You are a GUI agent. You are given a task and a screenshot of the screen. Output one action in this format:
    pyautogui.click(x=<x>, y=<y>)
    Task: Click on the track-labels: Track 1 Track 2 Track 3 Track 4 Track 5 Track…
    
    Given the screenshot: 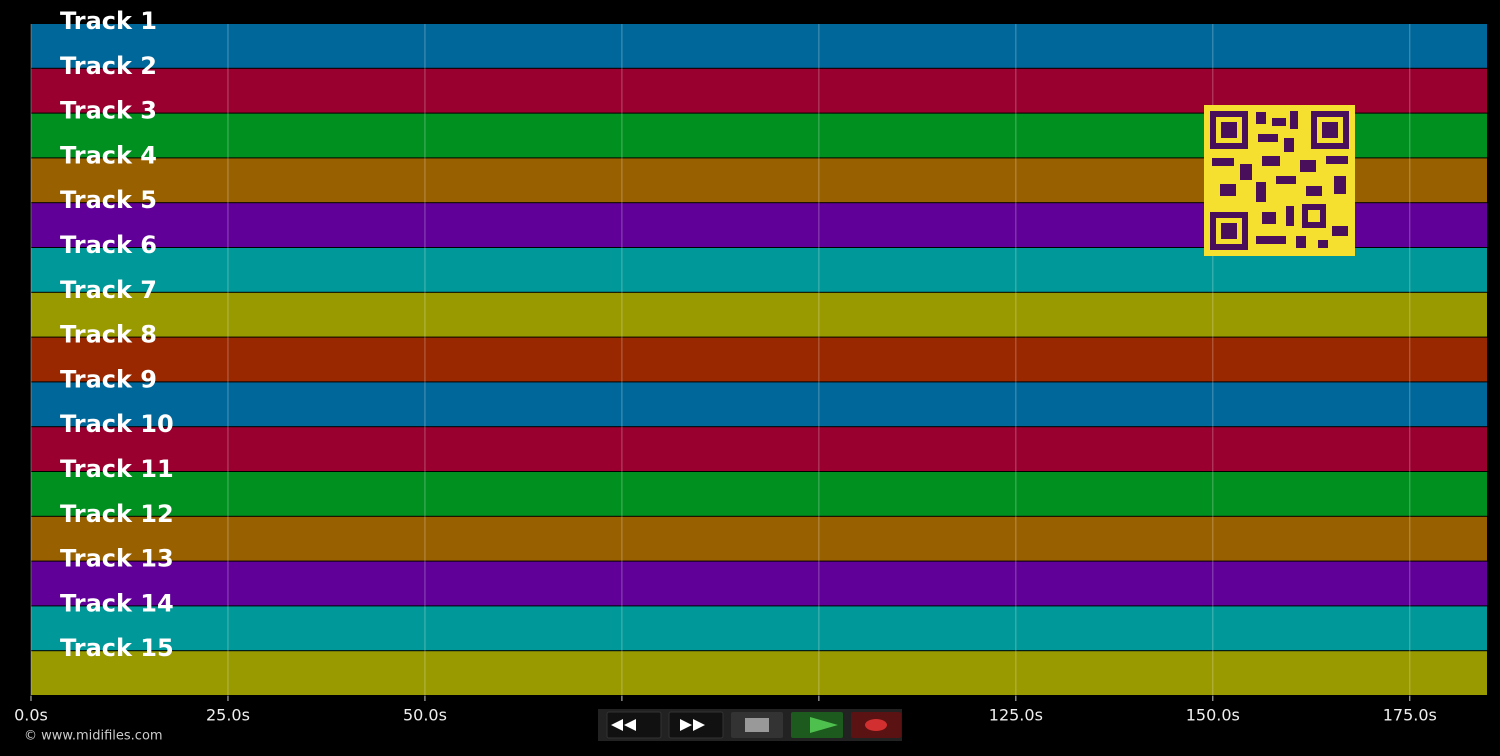 What is the action you would take?
    pyautogui.click(x=117, y=334)
    